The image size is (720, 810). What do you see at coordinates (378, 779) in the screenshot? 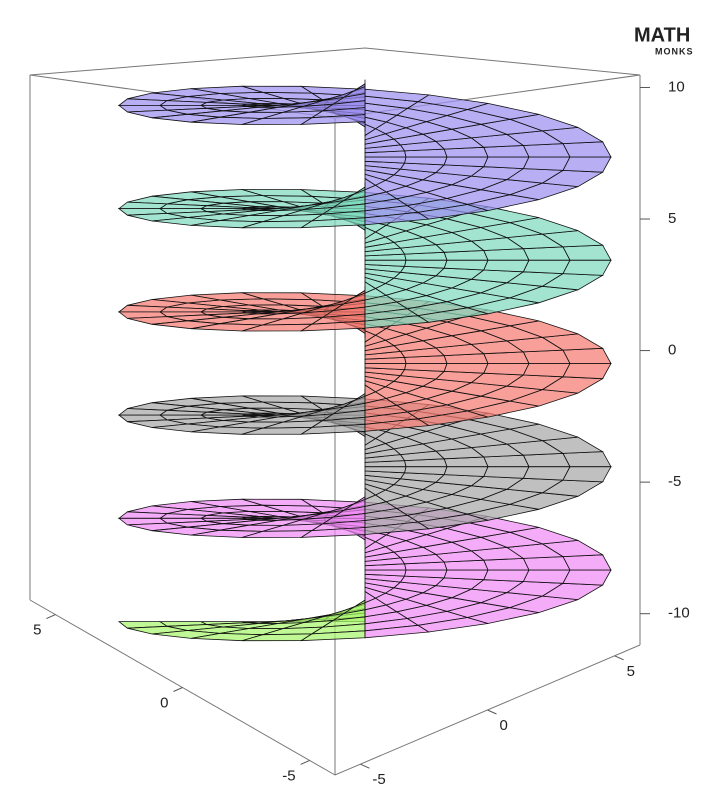
I see `y-tick-label: -5` at bounding box center [378, 779].